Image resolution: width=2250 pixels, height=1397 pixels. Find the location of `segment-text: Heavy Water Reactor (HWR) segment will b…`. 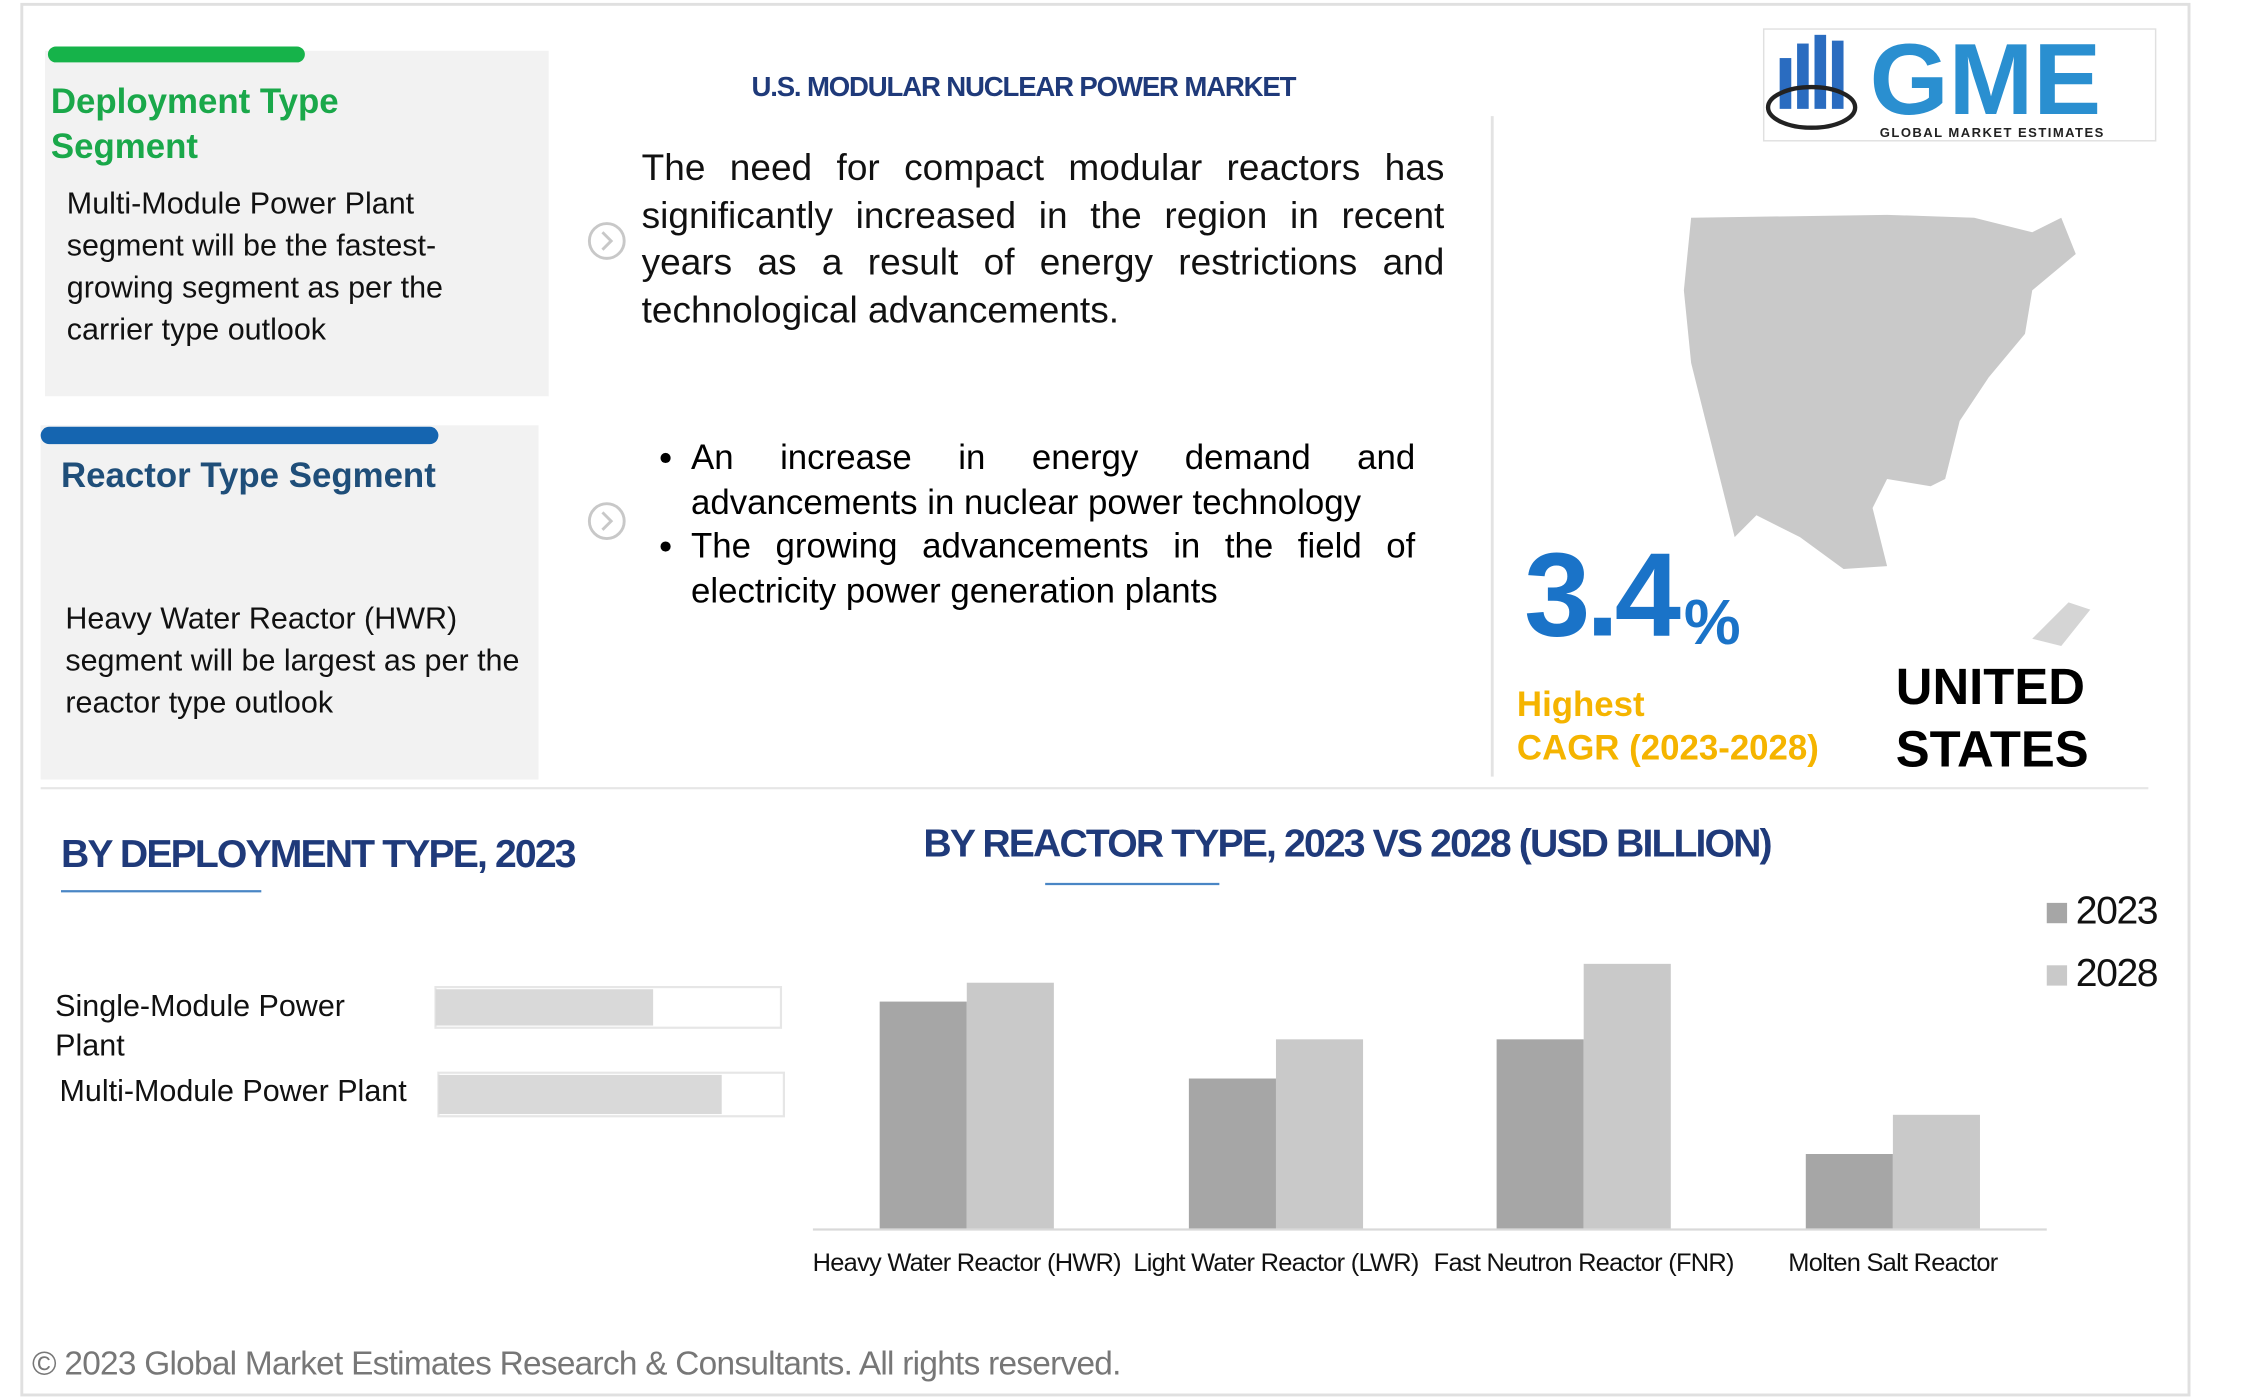

segment-text: Heavy Water Reactor (HWR) segment will b… is located at coordinates (292, 661).